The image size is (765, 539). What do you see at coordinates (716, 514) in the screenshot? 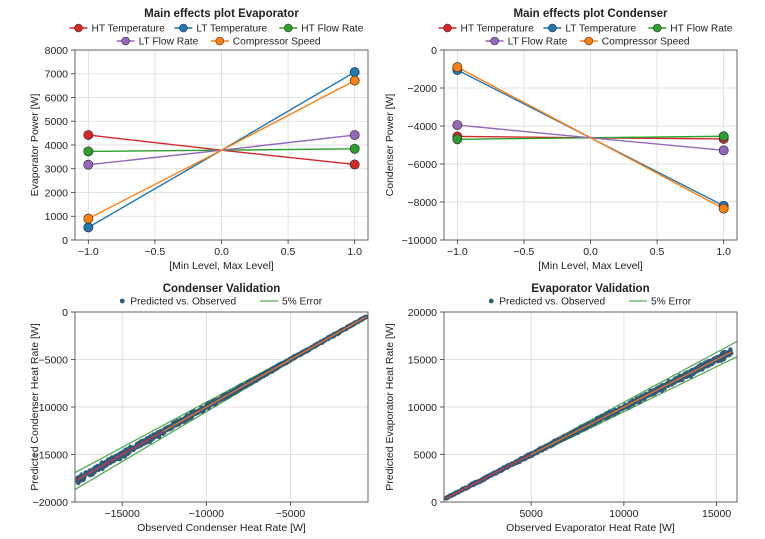
I see `x-tick-label: 15000` at bounding box center [716, 514].